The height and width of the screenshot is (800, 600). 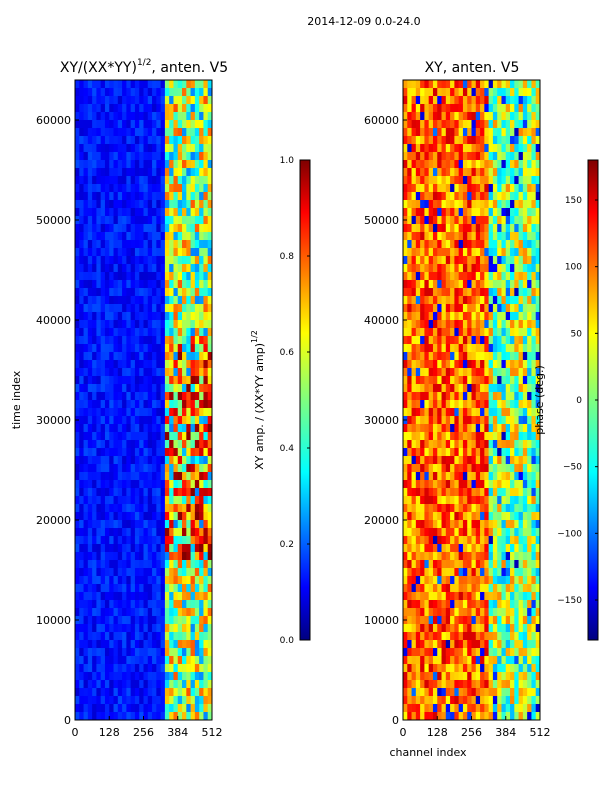 What do you see at coordinates (53, 620) in the screenshot?
I see `y-tick-label: 10000` at bounding box center [53, 620].